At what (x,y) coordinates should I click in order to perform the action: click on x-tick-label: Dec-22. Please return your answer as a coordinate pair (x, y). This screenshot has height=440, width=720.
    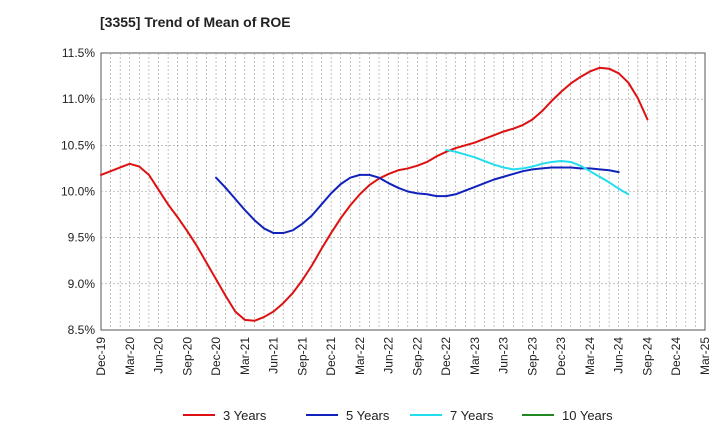
    Looking at the image, I should click on (446, 356).